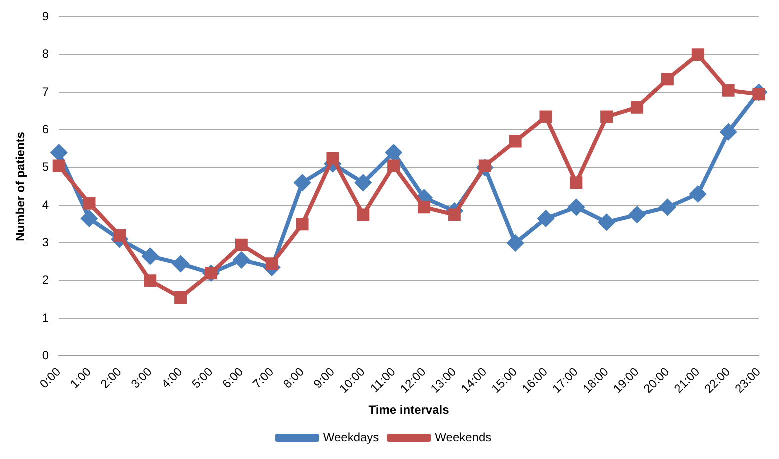  What do you see at coordinates (172, 378) in the screenshot?
I see `x-tick-label: 4:00` at bounding box center [172, 378].